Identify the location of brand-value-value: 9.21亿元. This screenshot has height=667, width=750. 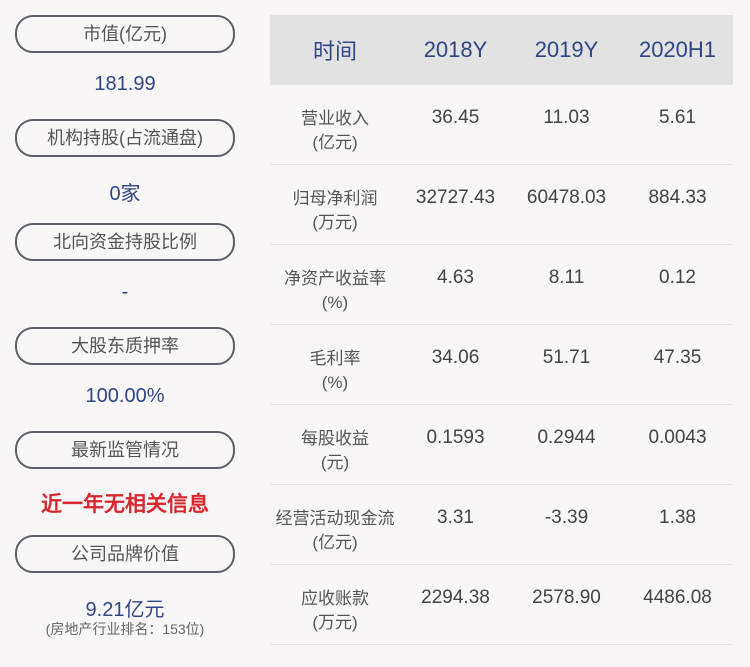
(125, 610).